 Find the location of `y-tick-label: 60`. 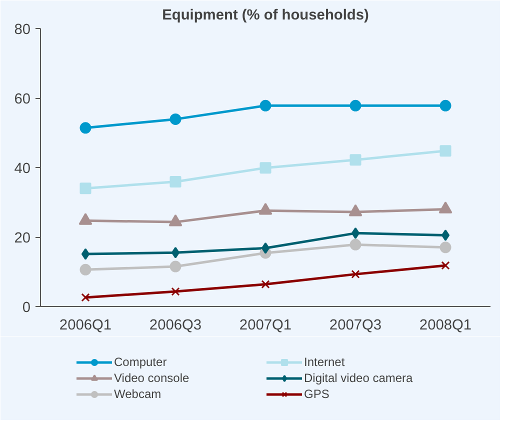

y-tick-label: 60 is located at coordinates (22, 100).